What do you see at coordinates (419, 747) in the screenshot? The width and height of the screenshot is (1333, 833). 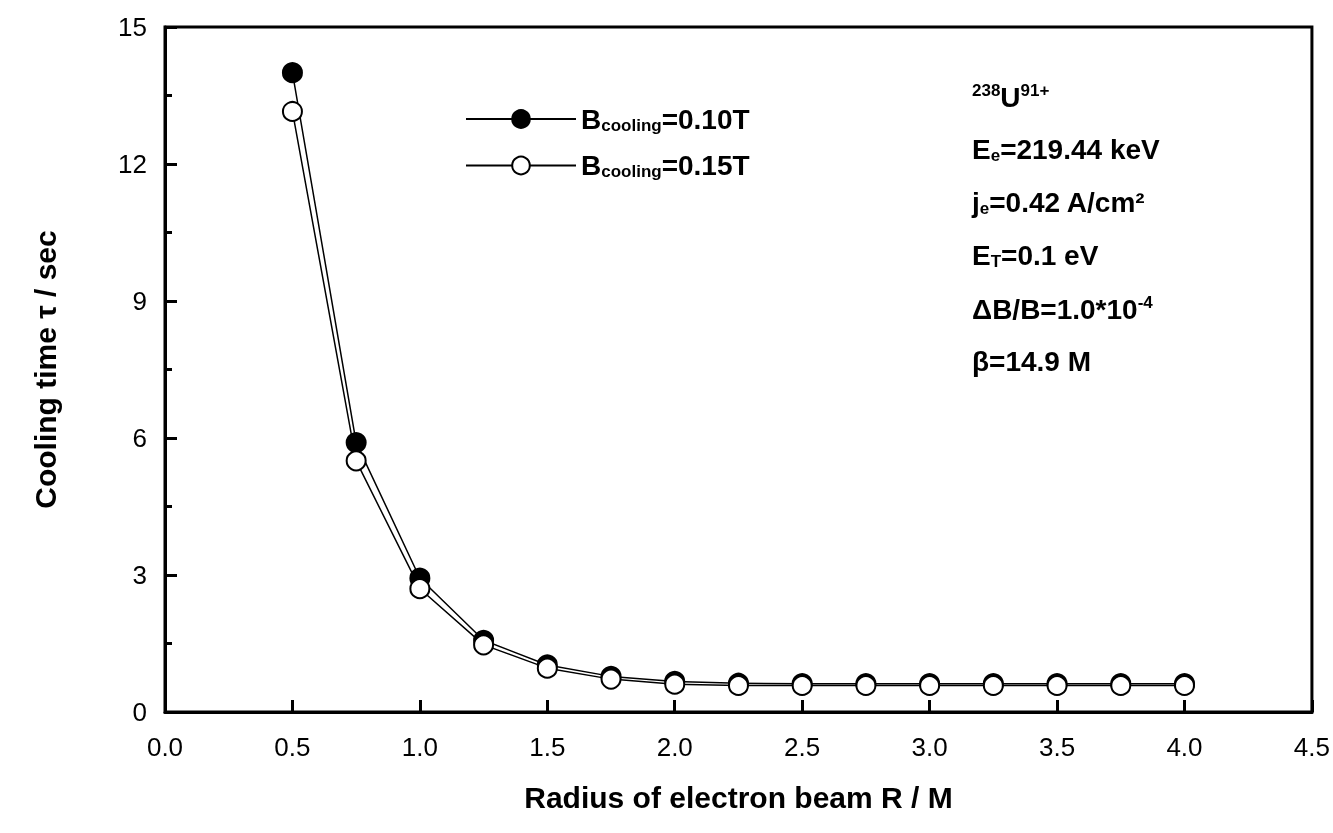 I see `x-tick-label: 1.0` at bounding box center [419, 747].